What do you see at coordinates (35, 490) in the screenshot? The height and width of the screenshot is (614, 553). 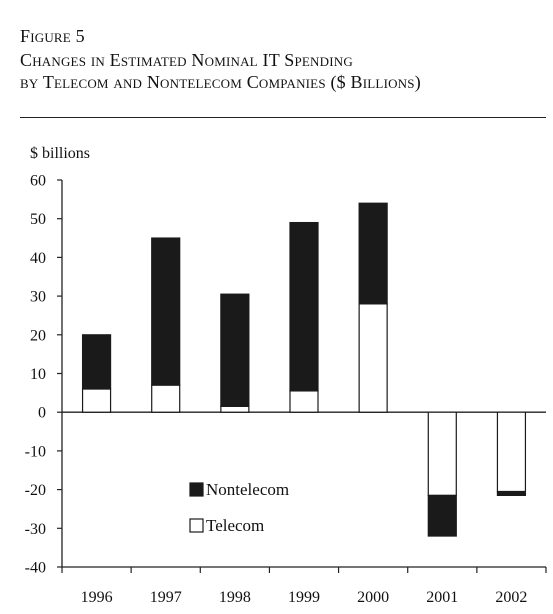 I see `y-tick-label: -20` at bounding box center [35, 490].